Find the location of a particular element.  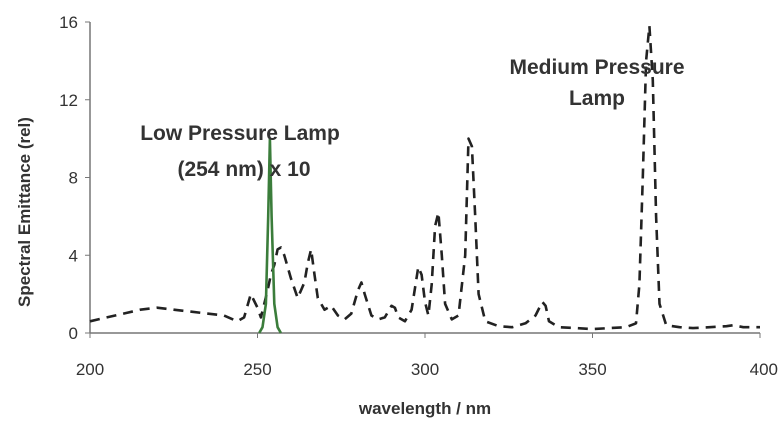

y-tick-labels: 0 4 8 12 16 is located at coordinates (74, 178).